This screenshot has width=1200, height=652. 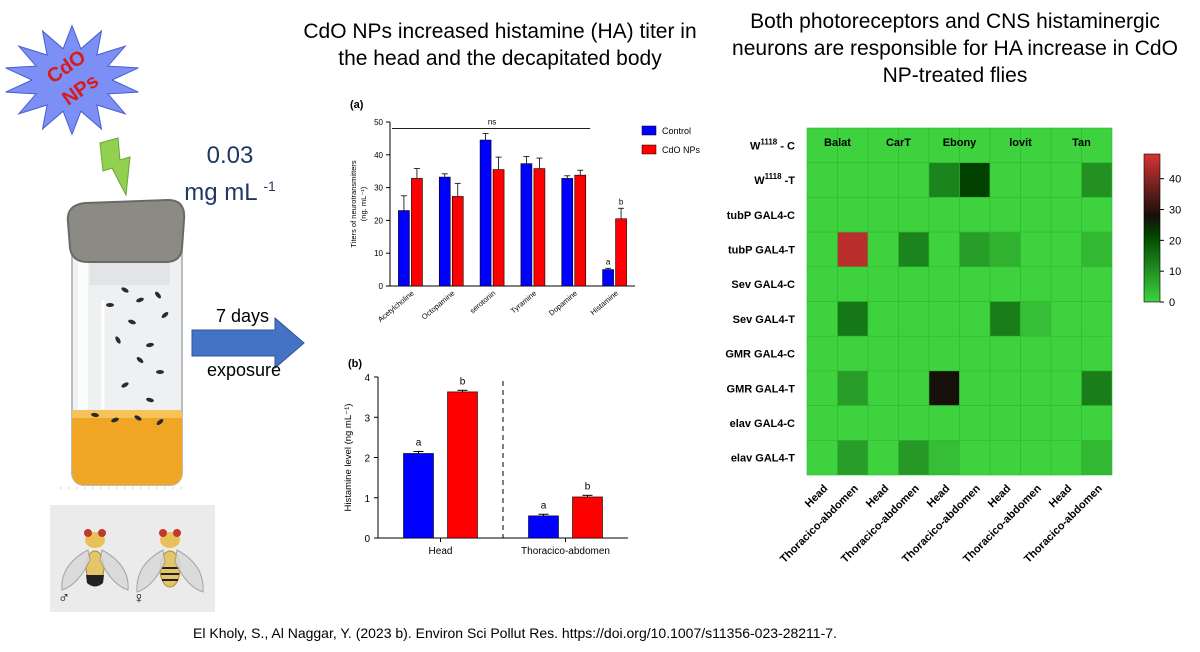 What do you see at coordinates (1081, 143) in the screenshot?
I see `heatmap-group-label: Tan` at bounding box center [1081, 143].